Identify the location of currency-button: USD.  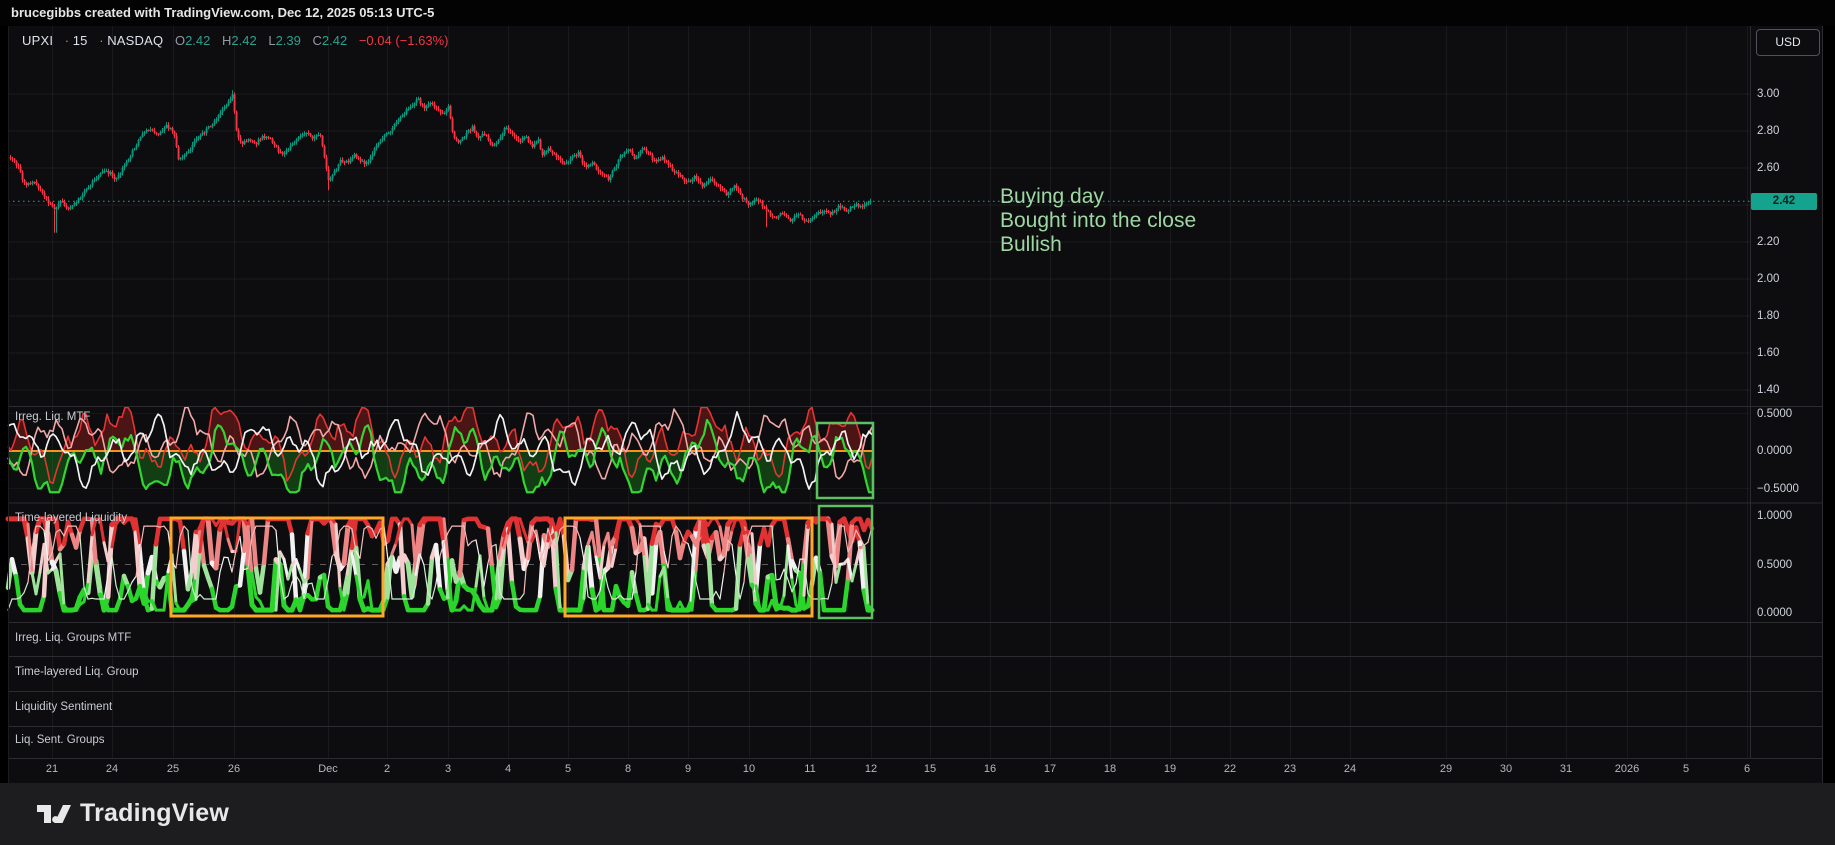
(1788, 42).